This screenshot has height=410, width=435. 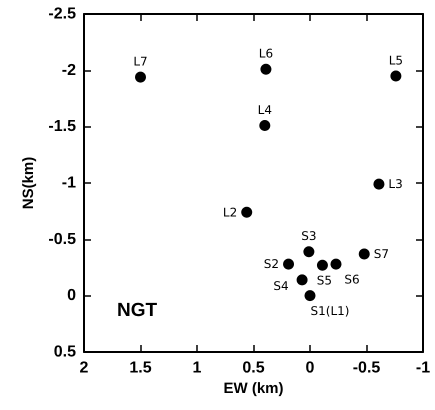 What do you see at coordinates (62, 14) in the screenshot?
I see `y-tick-label: -2.5` at bounding box center [62, 14].